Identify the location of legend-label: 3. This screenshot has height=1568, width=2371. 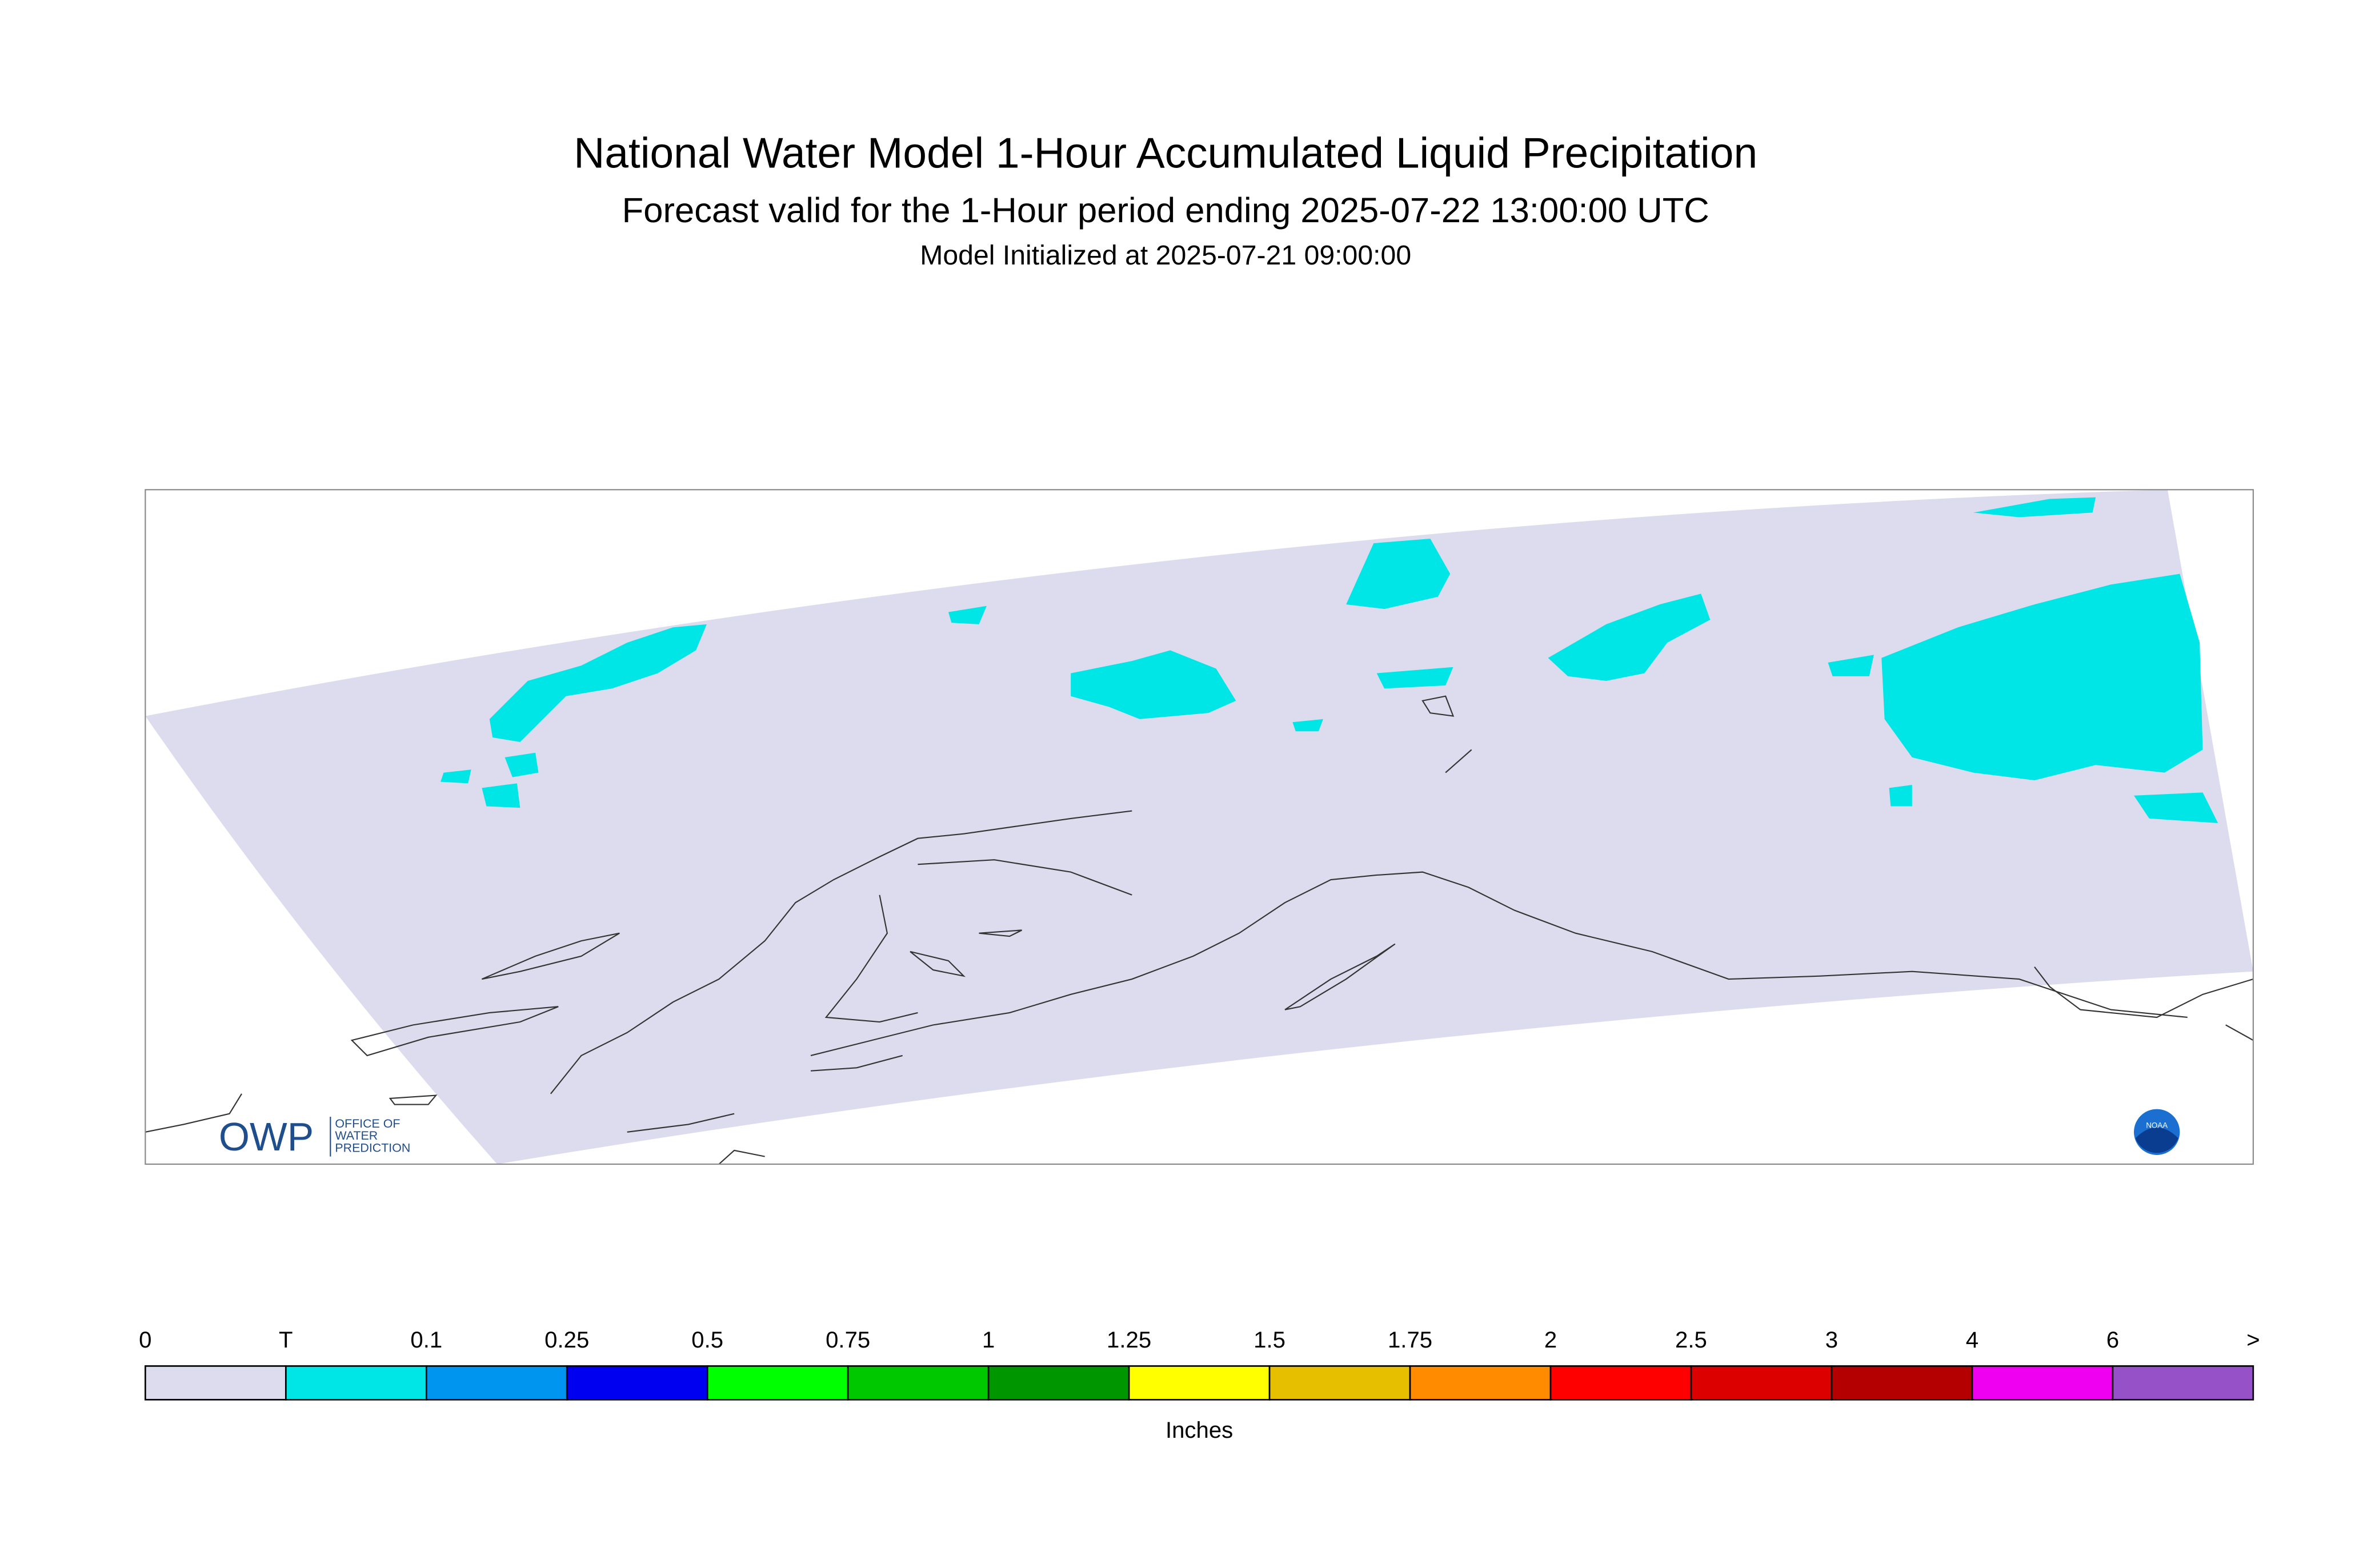
(1831, 1340).